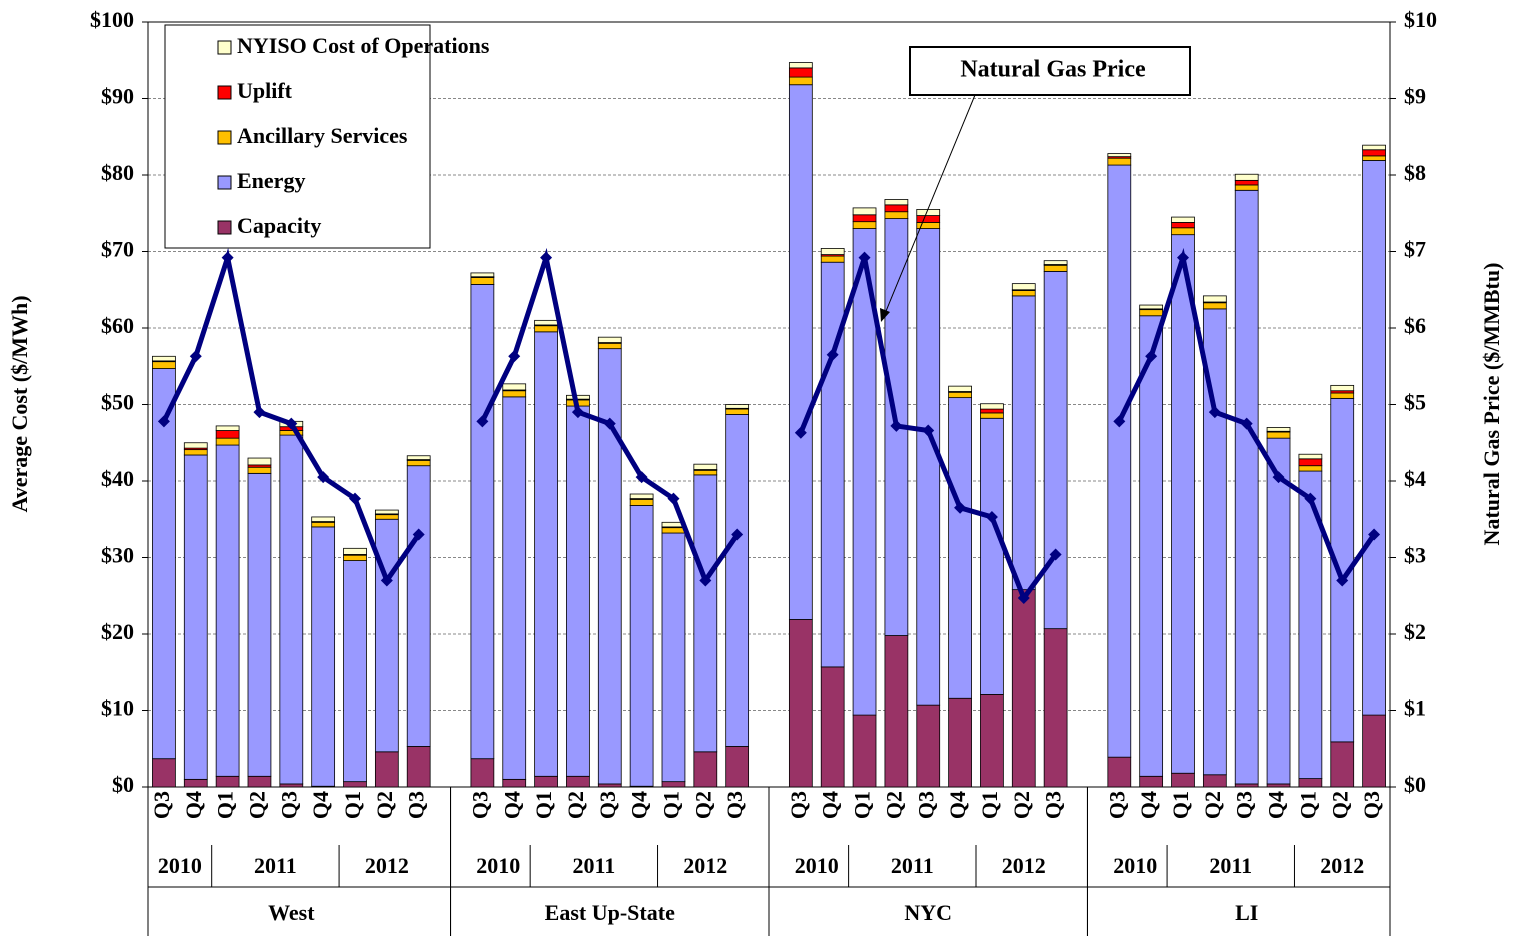 Image resolution: width=1516 pixels, height=936 pixels. What do you see at coordinates (387, 865) in the screenshot?
I see `year-label: 2012` at bounding box center [387, 865].